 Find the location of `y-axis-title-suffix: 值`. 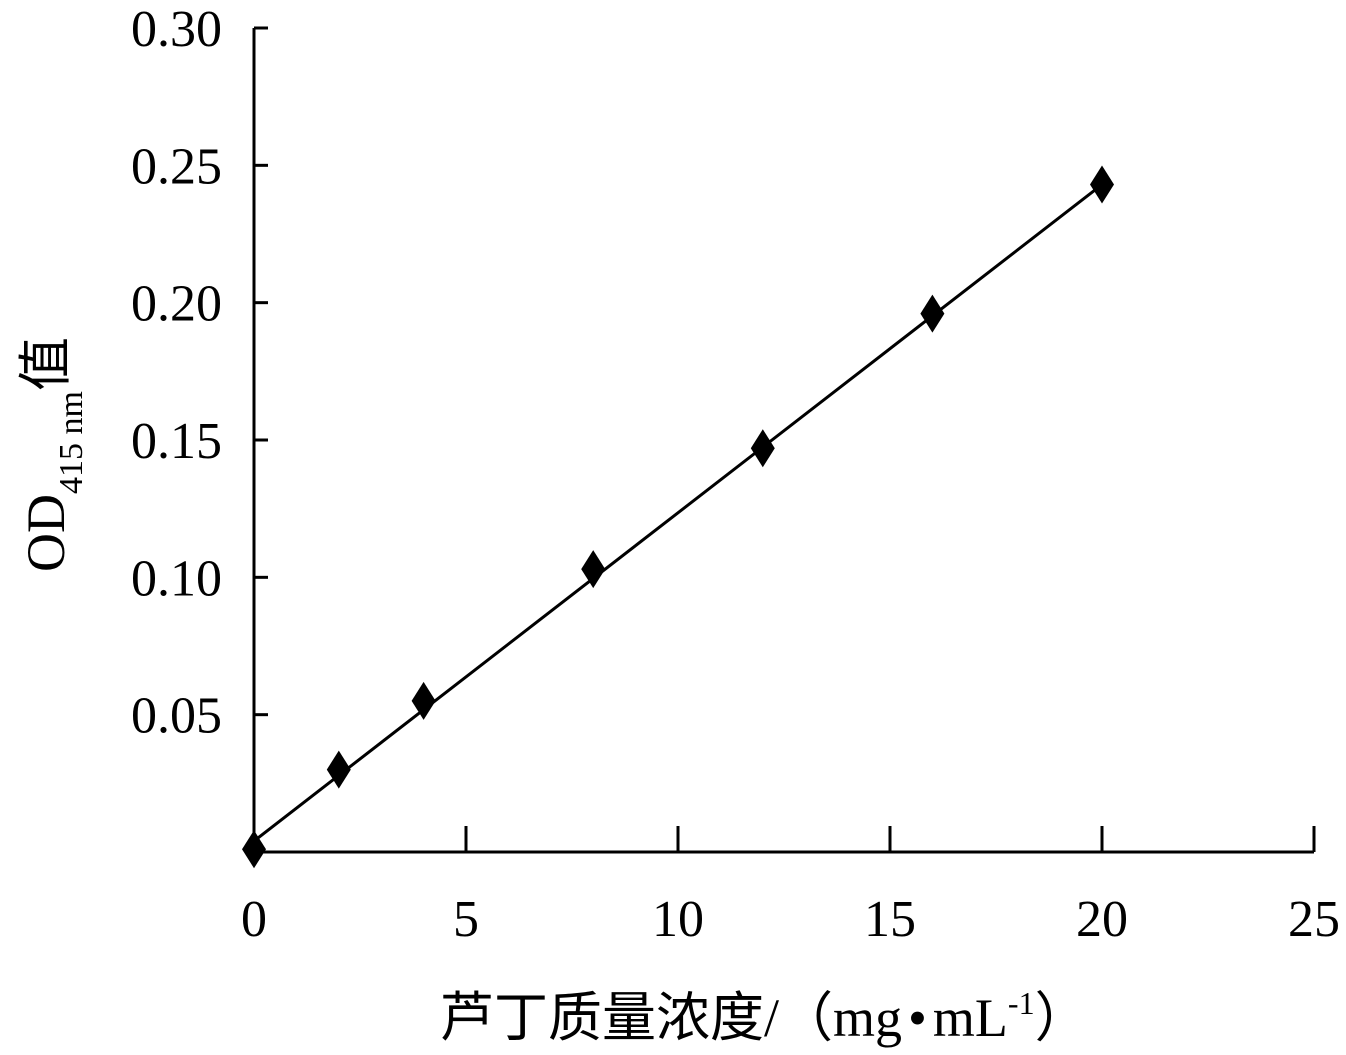

y-axis-title-suffix: 值 is located at coordinates (46, 364).